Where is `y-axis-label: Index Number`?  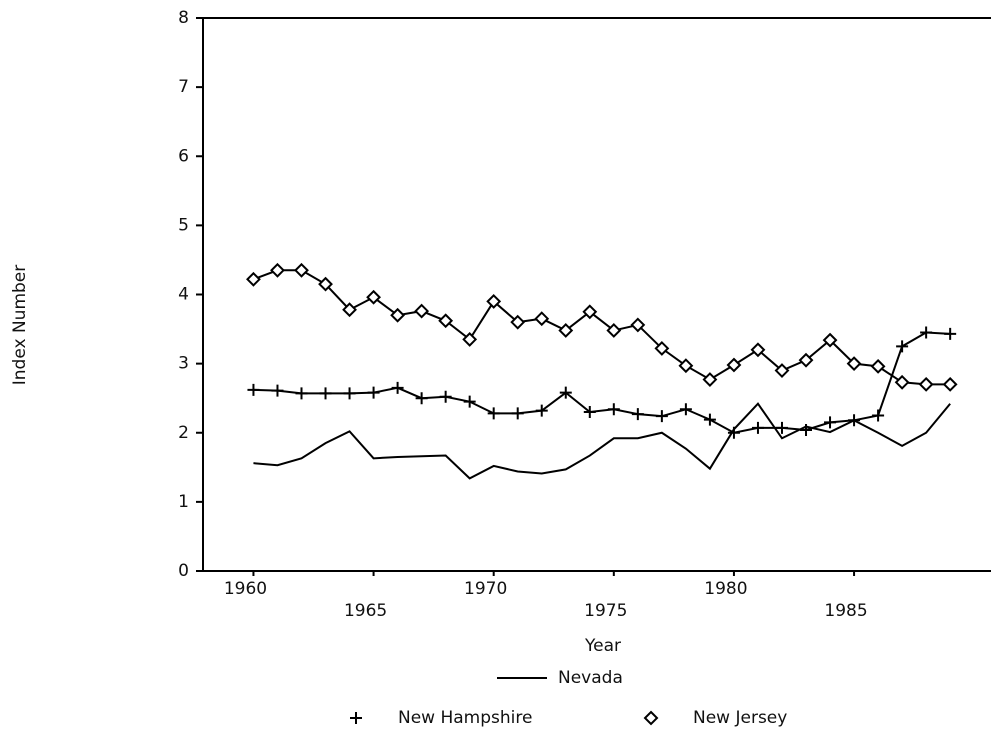 y-axis-label: Index Number is located at coordinates (20, 325).